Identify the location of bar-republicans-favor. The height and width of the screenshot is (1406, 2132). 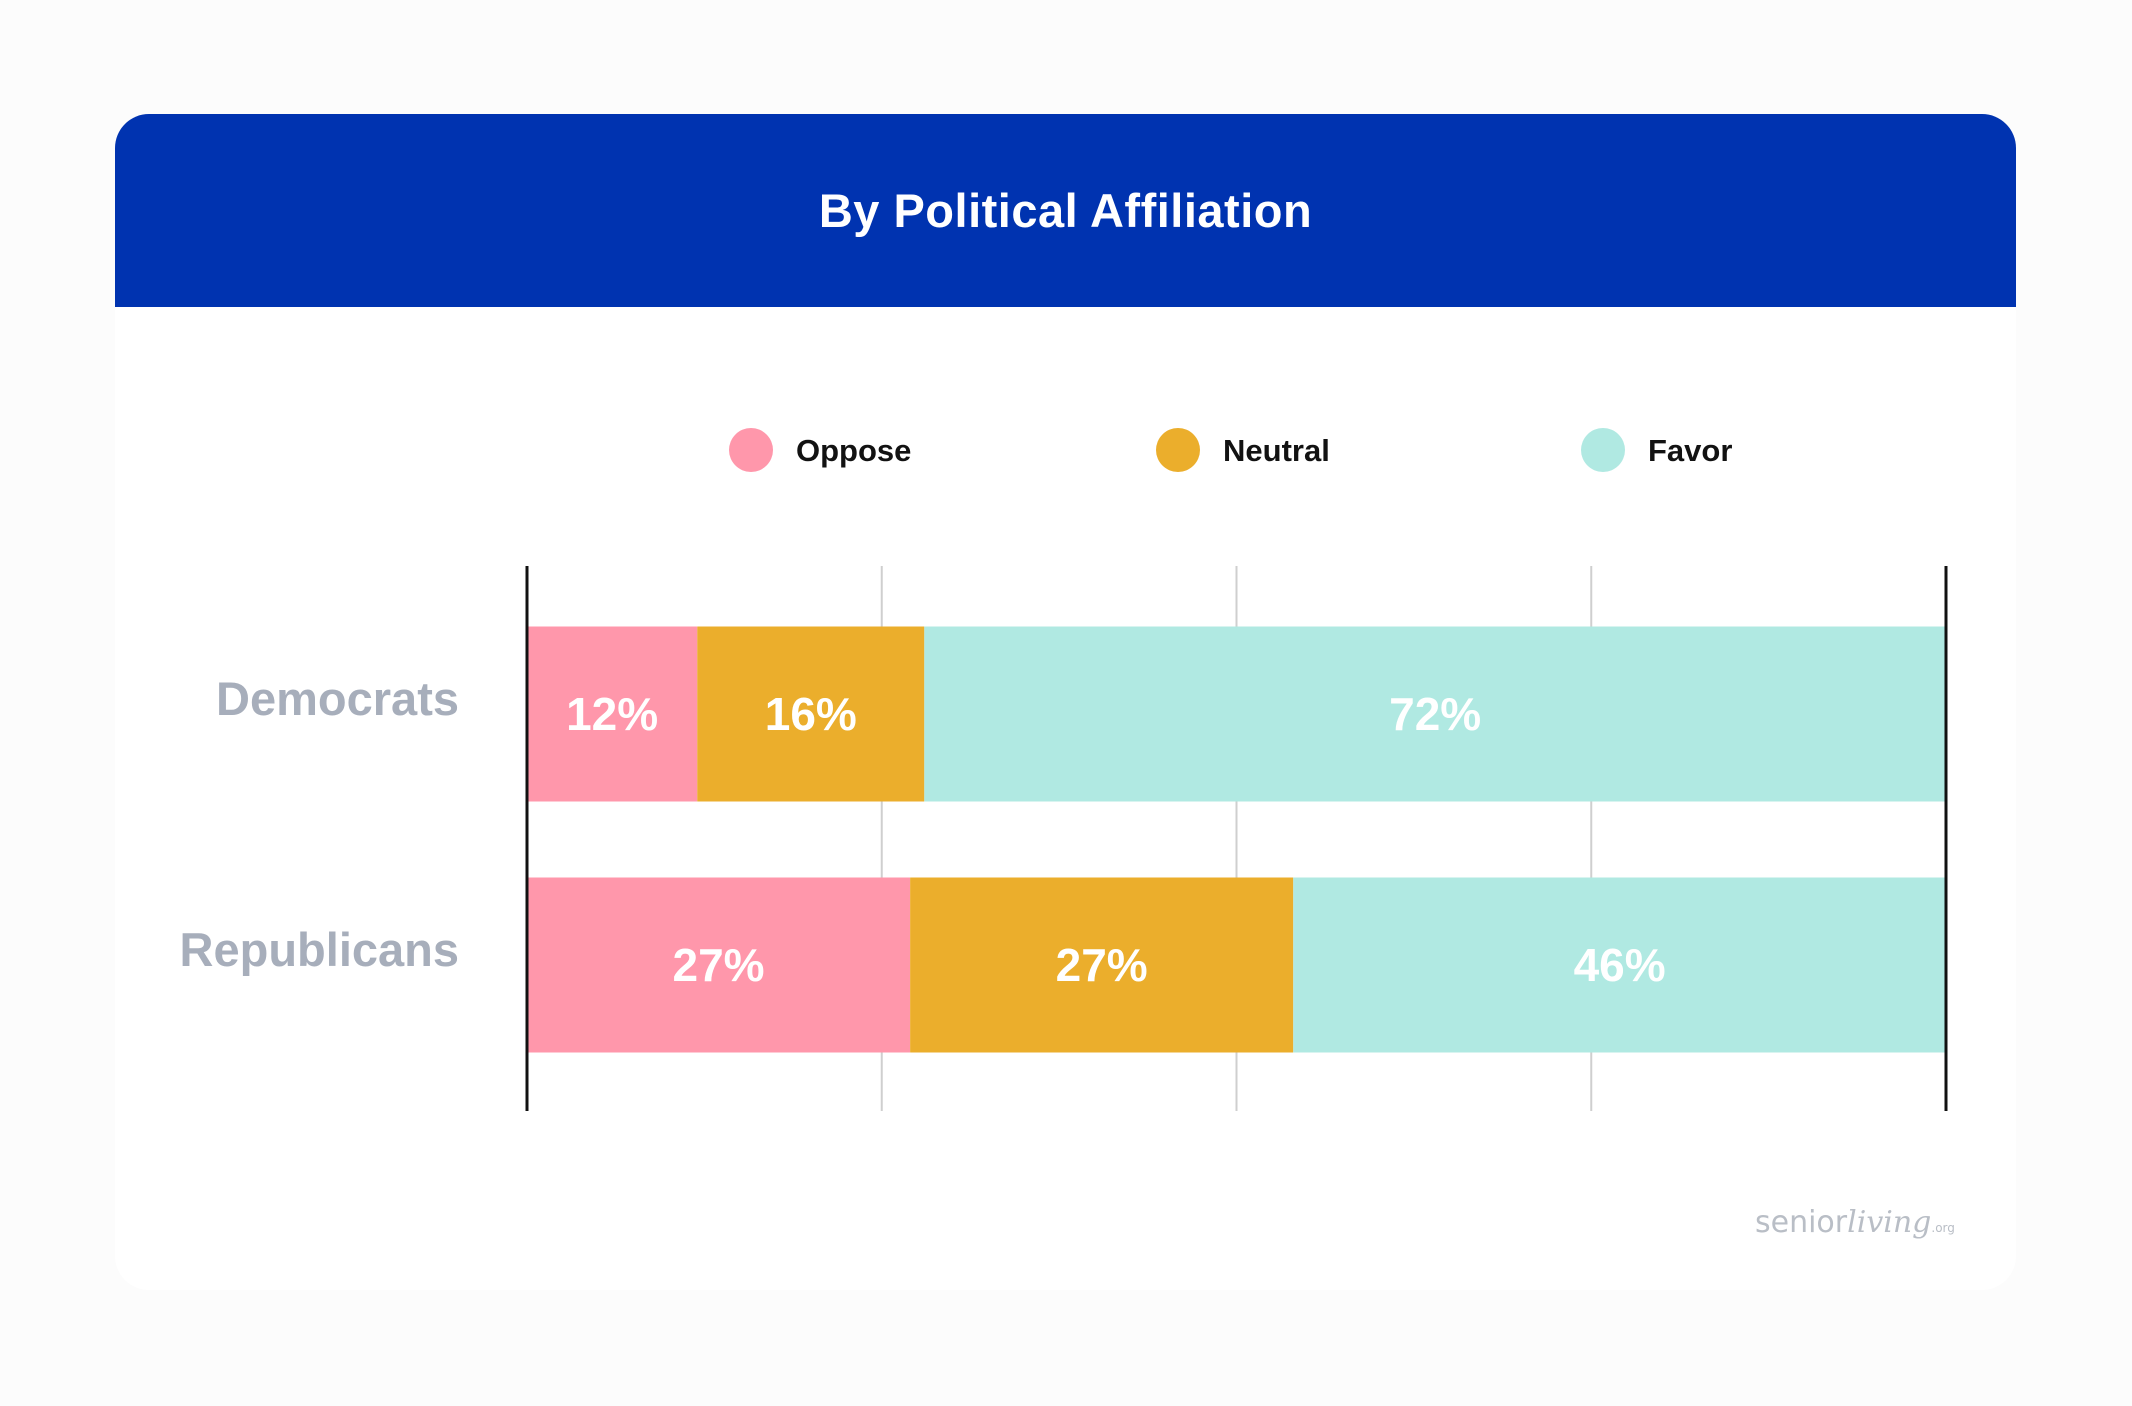
(1619, 965).